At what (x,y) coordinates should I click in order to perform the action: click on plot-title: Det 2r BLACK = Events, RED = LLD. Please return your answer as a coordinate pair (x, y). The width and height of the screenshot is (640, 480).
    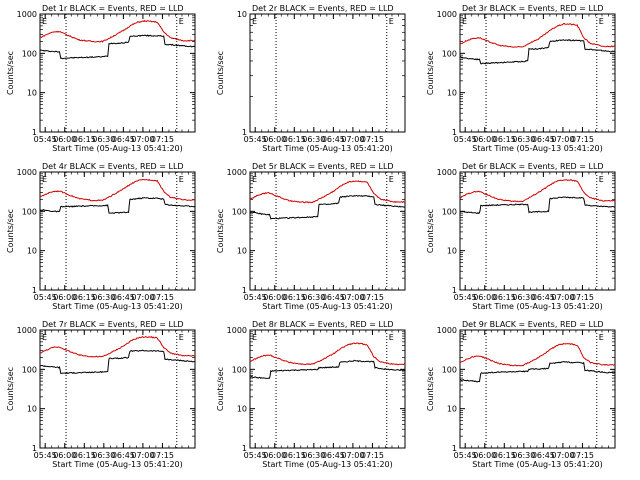
    Looking at the image, I should click on (323, 8).